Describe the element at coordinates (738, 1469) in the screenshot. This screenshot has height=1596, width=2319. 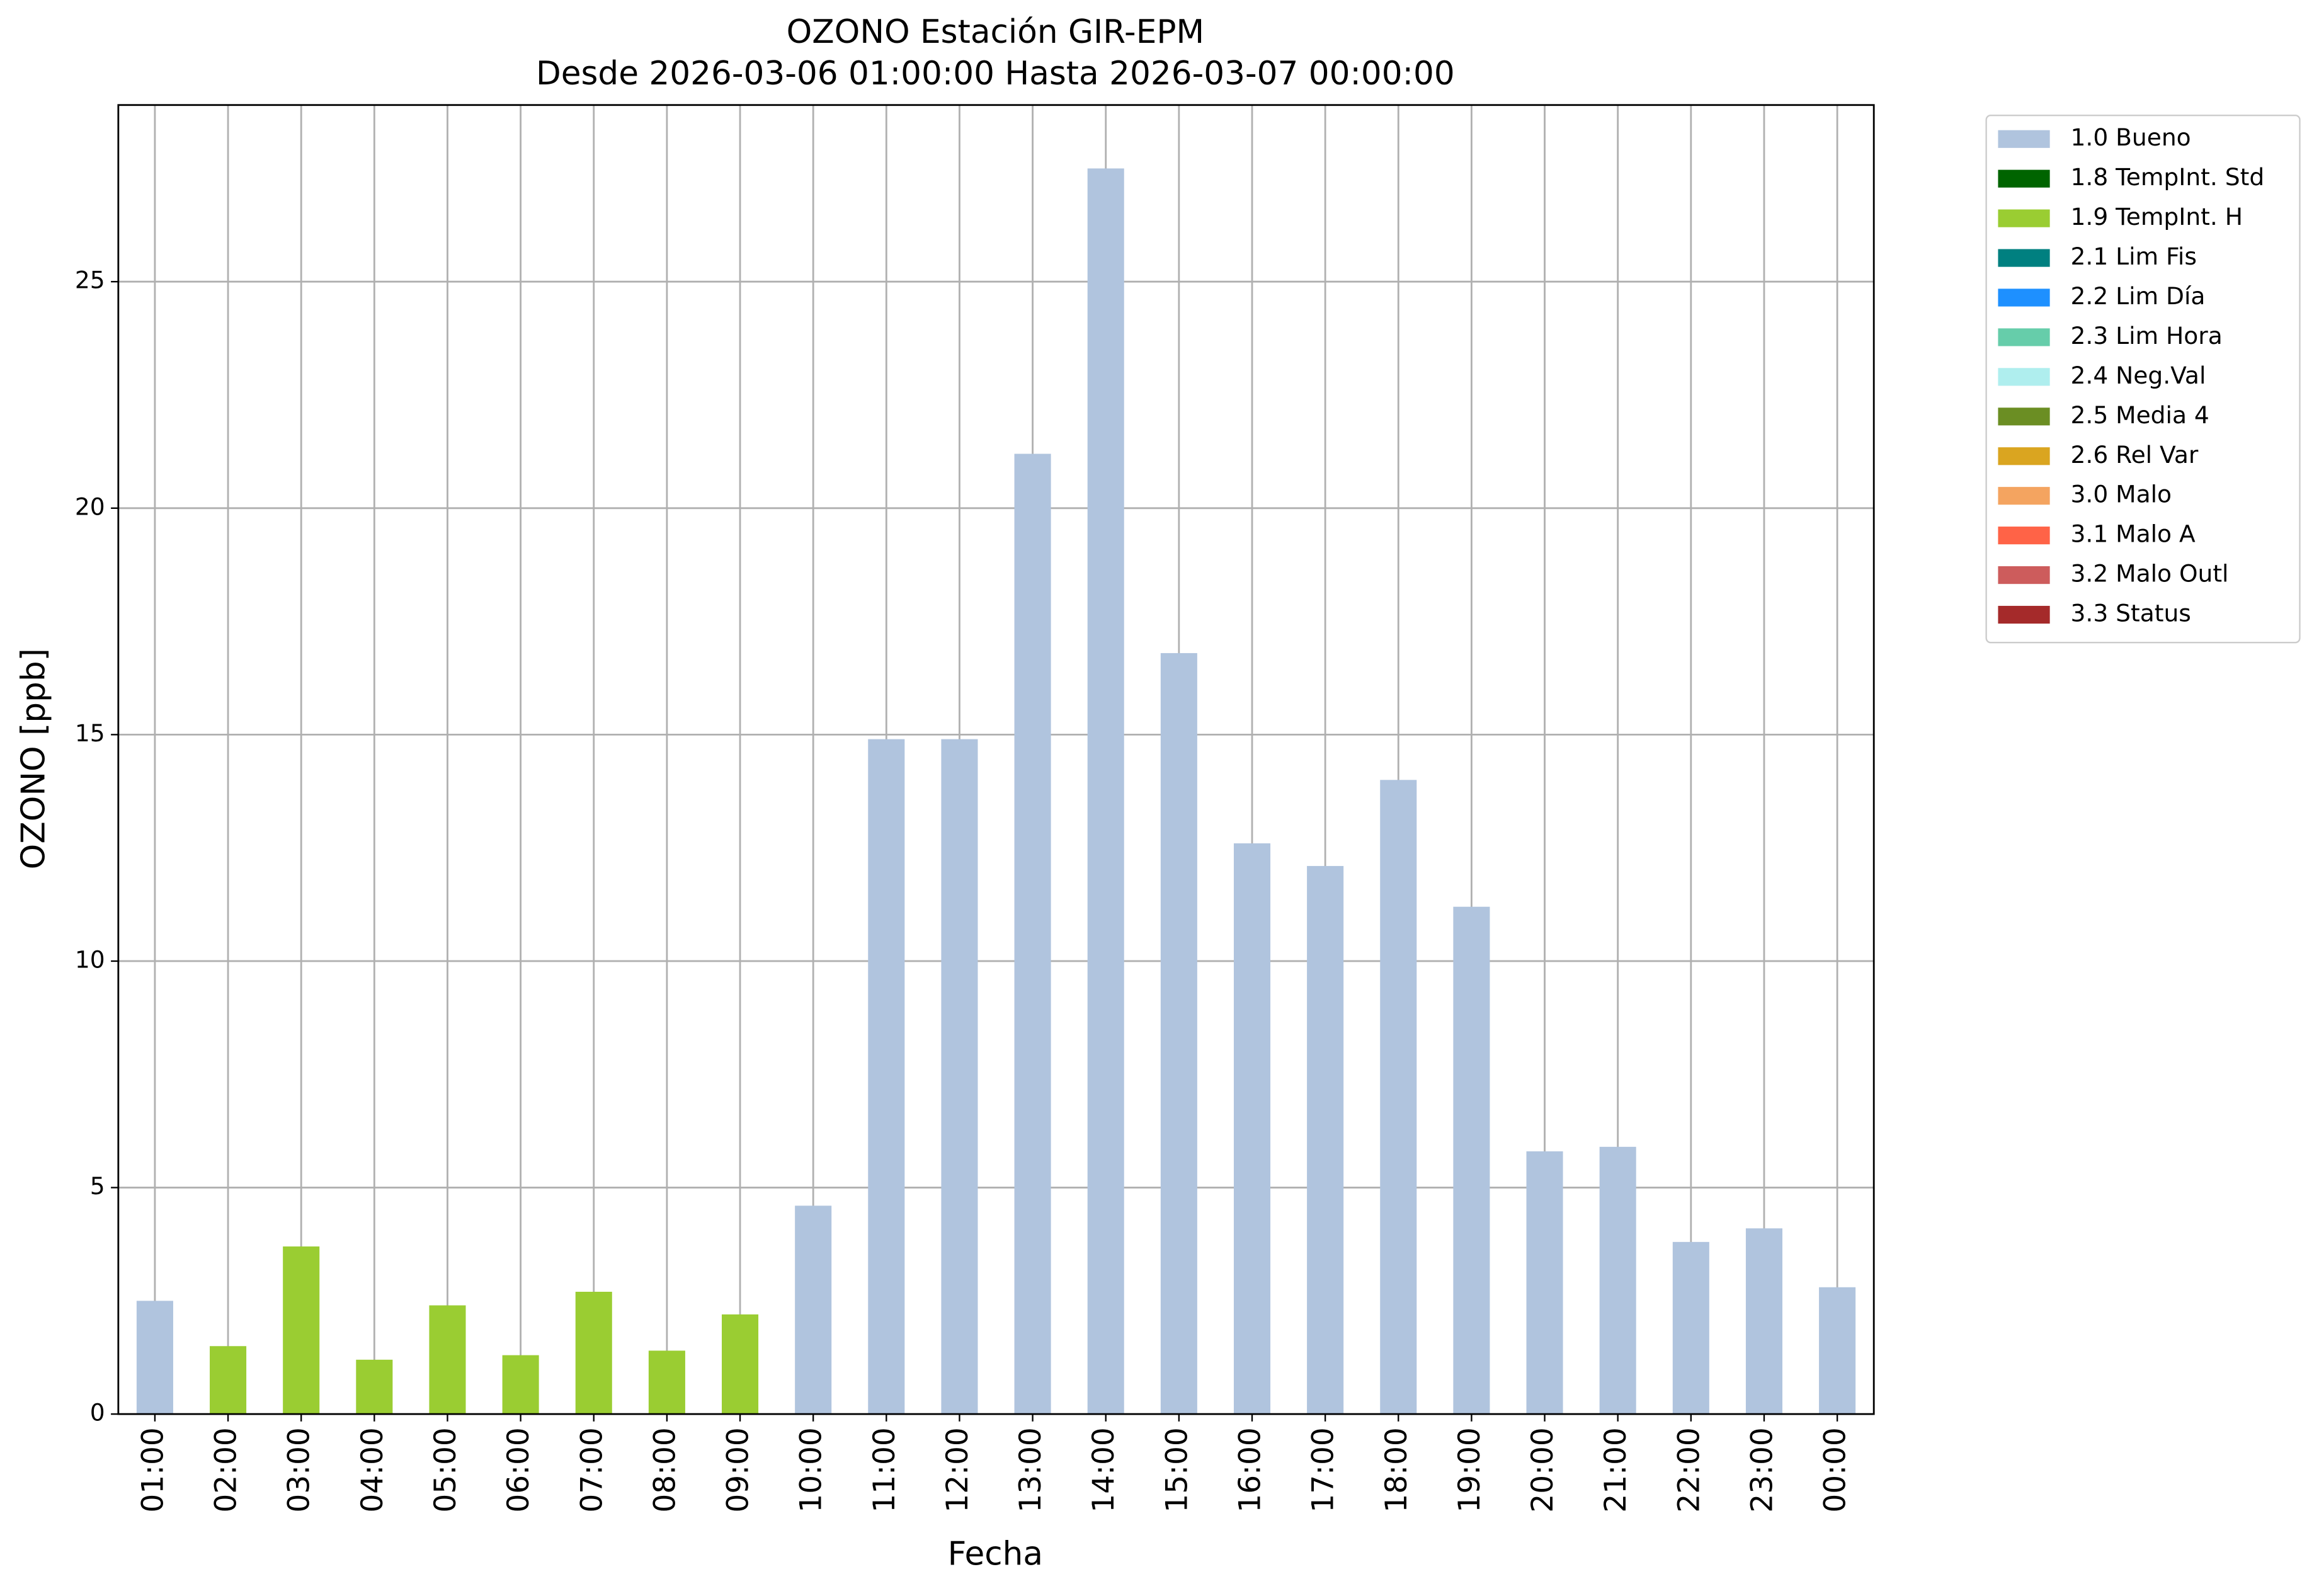
I see `x-tick-label: 09:00` at that location.